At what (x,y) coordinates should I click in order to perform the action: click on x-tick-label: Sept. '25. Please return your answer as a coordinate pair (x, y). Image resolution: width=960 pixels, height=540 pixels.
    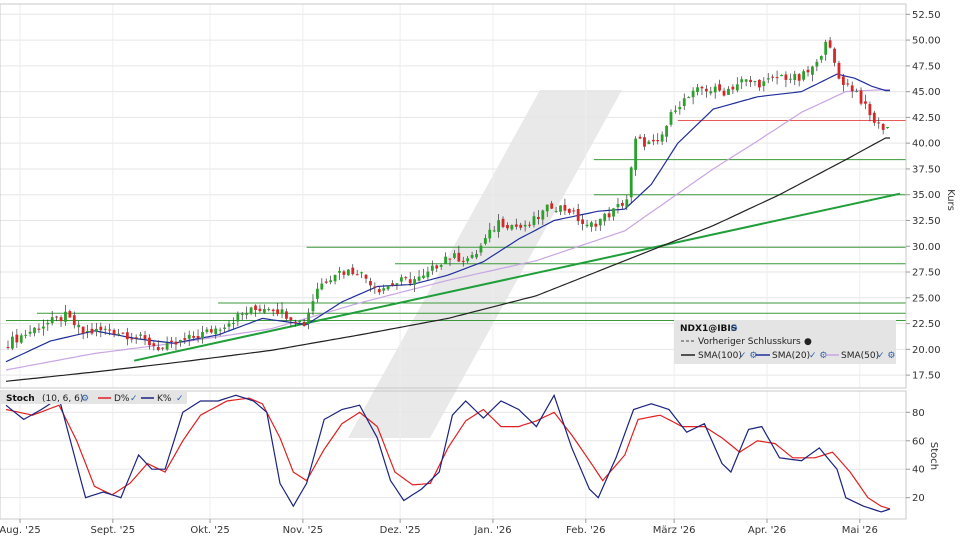
    Looking at the image, I should click on (113, 530).